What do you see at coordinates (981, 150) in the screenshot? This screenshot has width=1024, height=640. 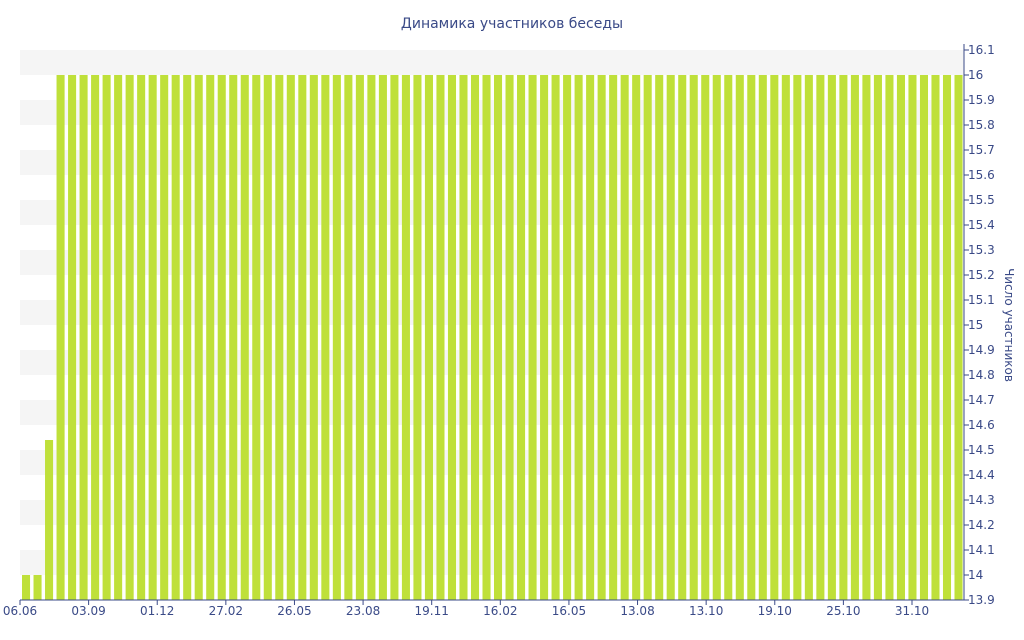 I see `y-tick-label: 15.7` at bounding box center [981, 150].